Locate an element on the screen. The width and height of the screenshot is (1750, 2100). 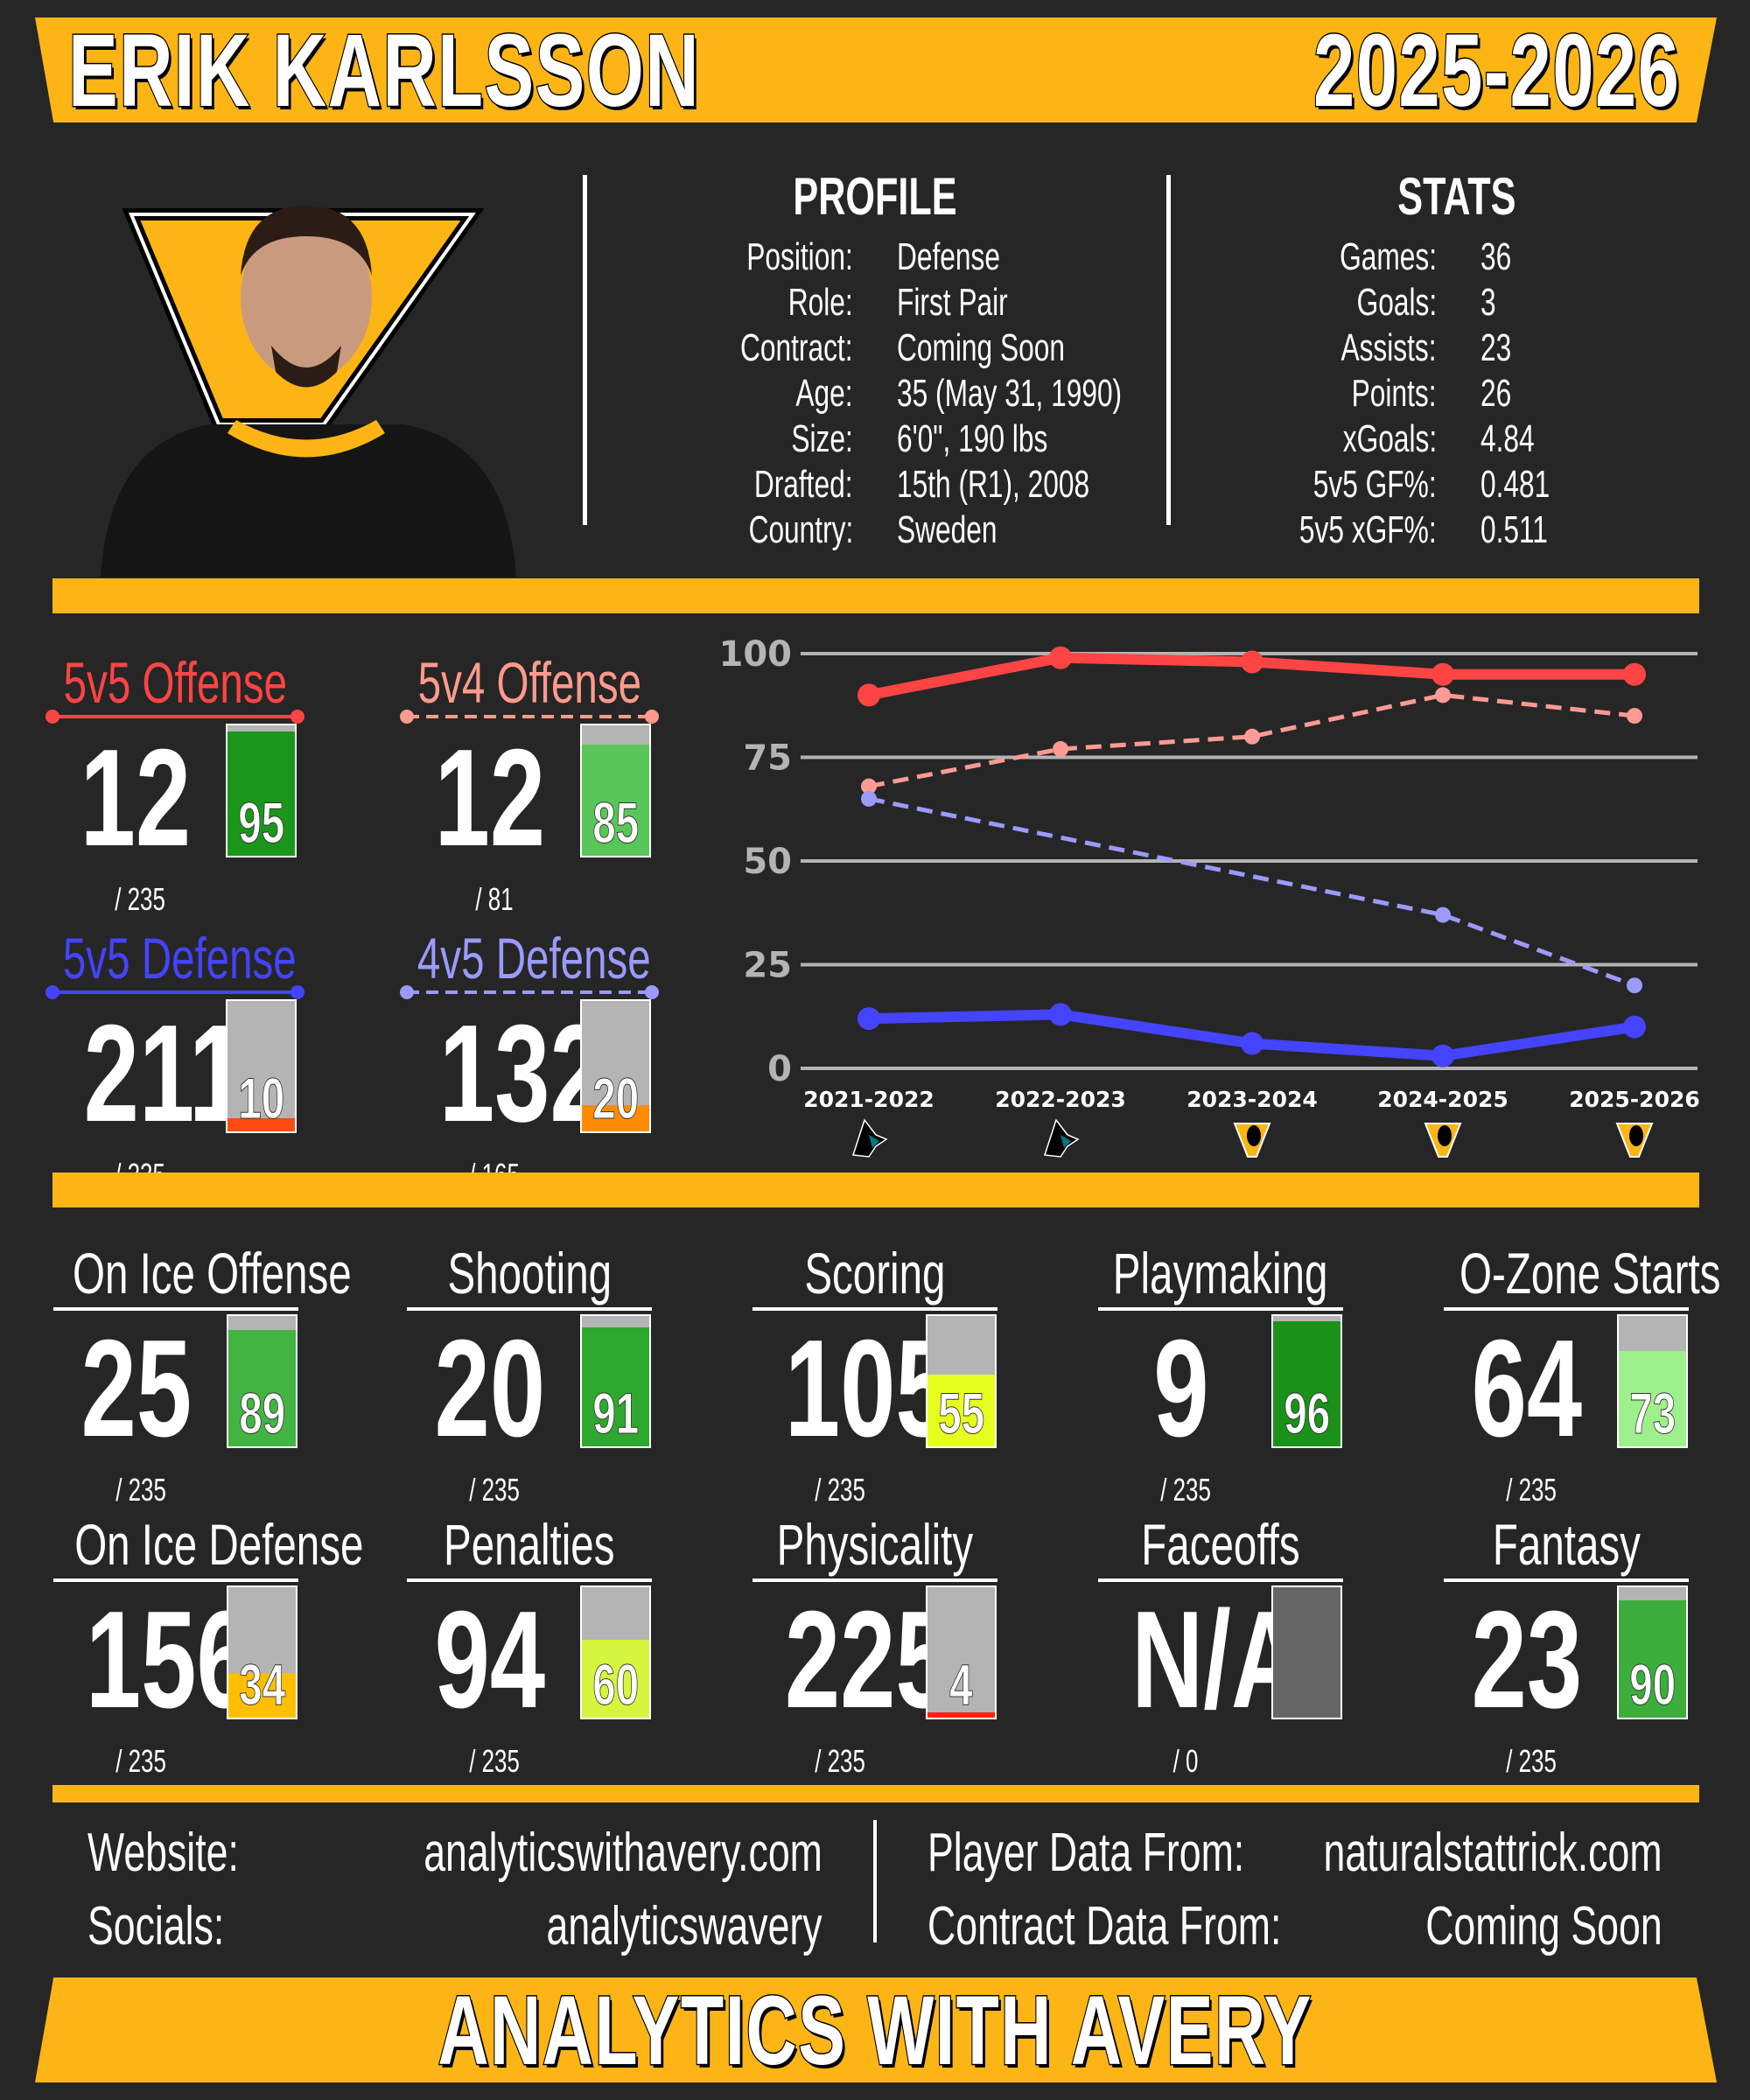
profile-label: Size: is located at coordinates (678, 439).